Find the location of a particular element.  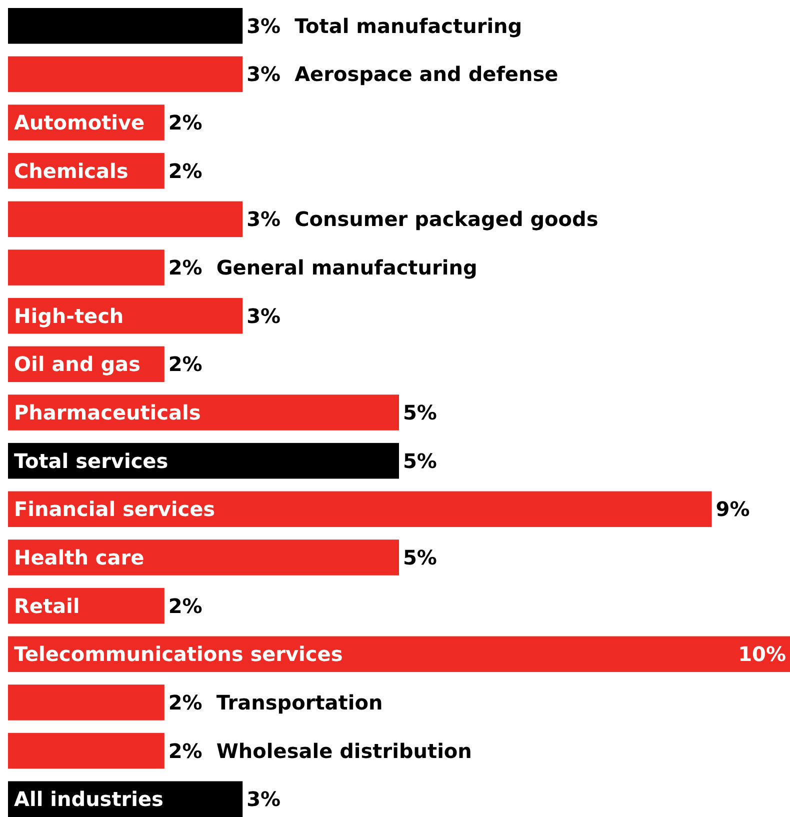

y-tick-label: Telecommunications services is located at coordinates (178, 654).